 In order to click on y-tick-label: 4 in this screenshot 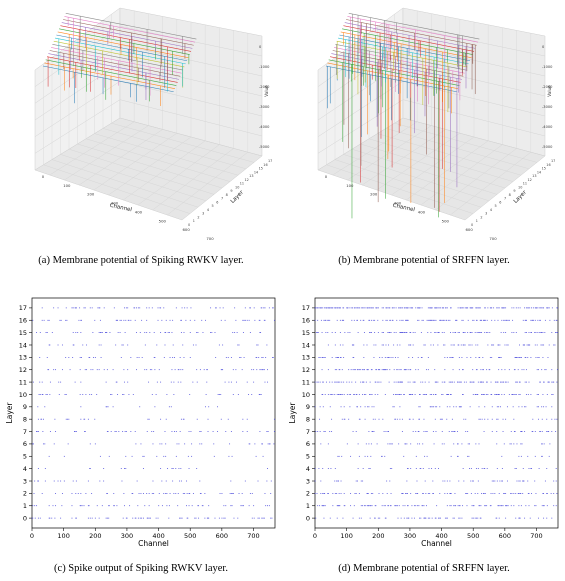, I will do `click(491, 210)`.